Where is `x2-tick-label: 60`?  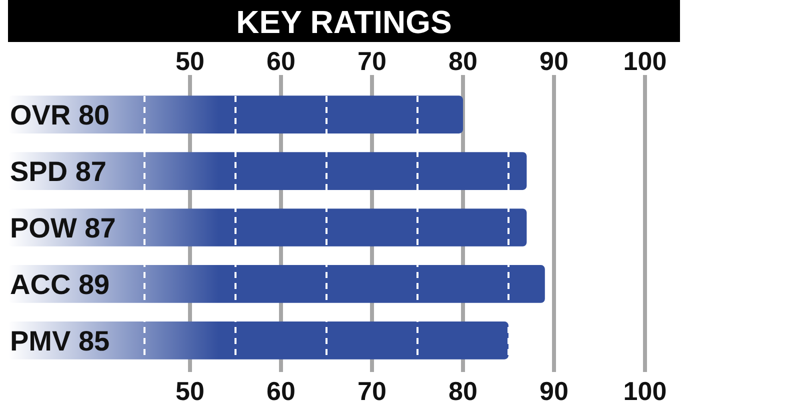 x2-tick-label: 60 is located at coordinates (281, 61).